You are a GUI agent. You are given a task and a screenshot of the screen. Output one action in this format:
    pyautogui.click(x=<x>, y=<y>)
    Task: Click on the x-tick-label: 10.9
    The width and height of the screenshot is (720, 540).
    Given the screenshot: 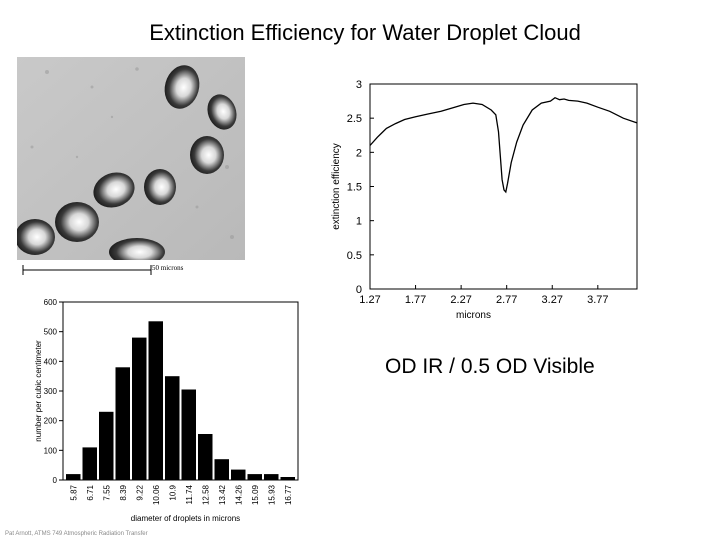 What is the action you would take?
    pyautogui.click(x=172, y=492)
    